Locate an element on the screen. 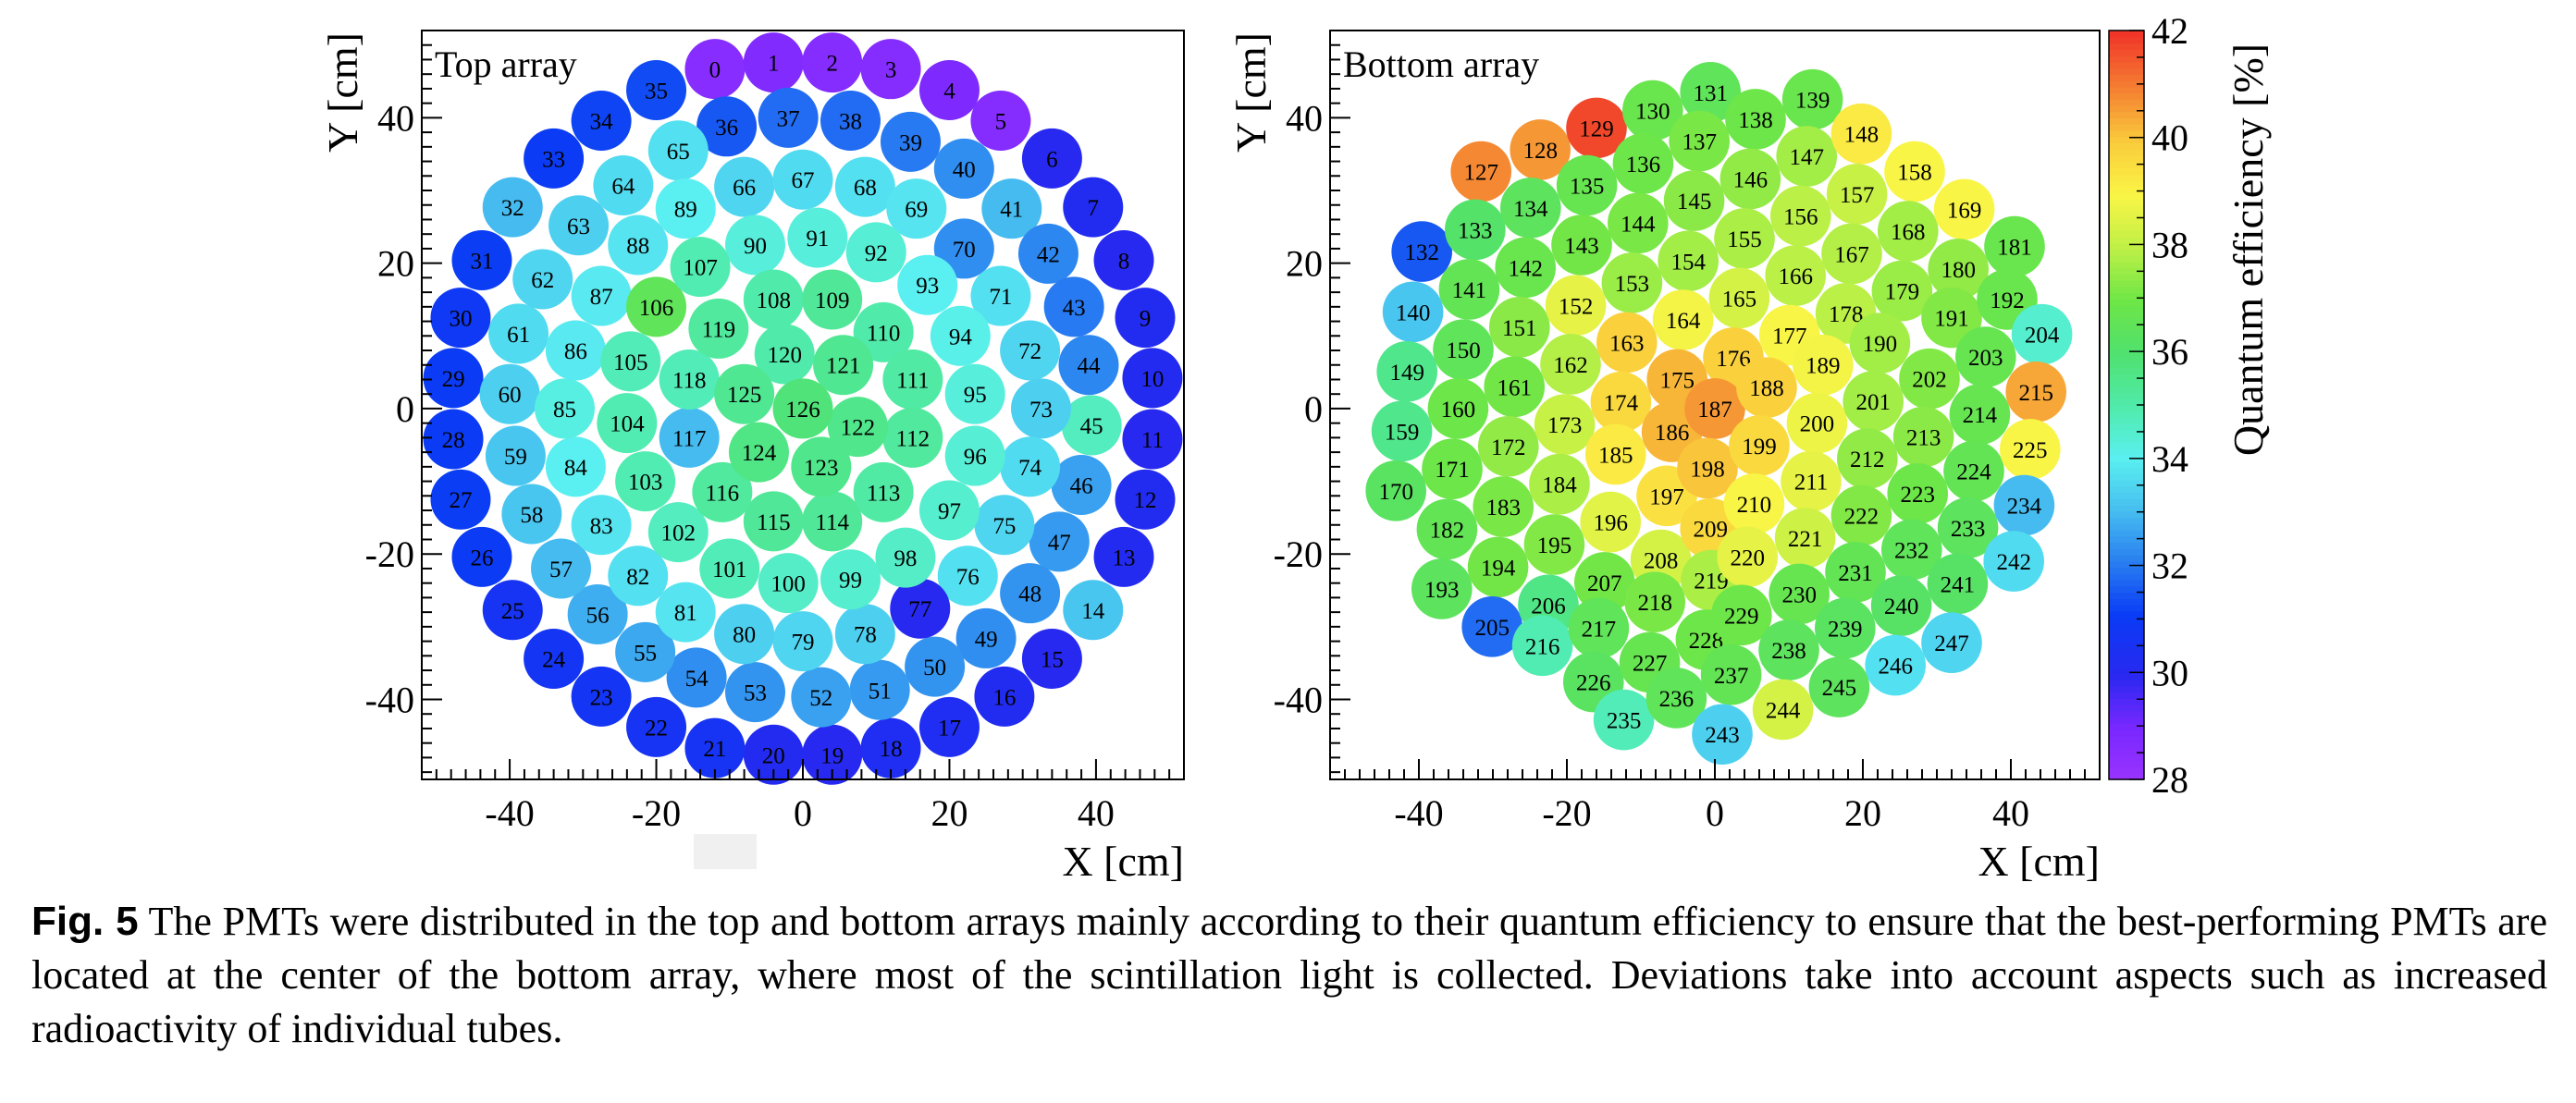 The image size is (2576, 1103). pmt-label-22: 22 is located at coordinates (656, 728).